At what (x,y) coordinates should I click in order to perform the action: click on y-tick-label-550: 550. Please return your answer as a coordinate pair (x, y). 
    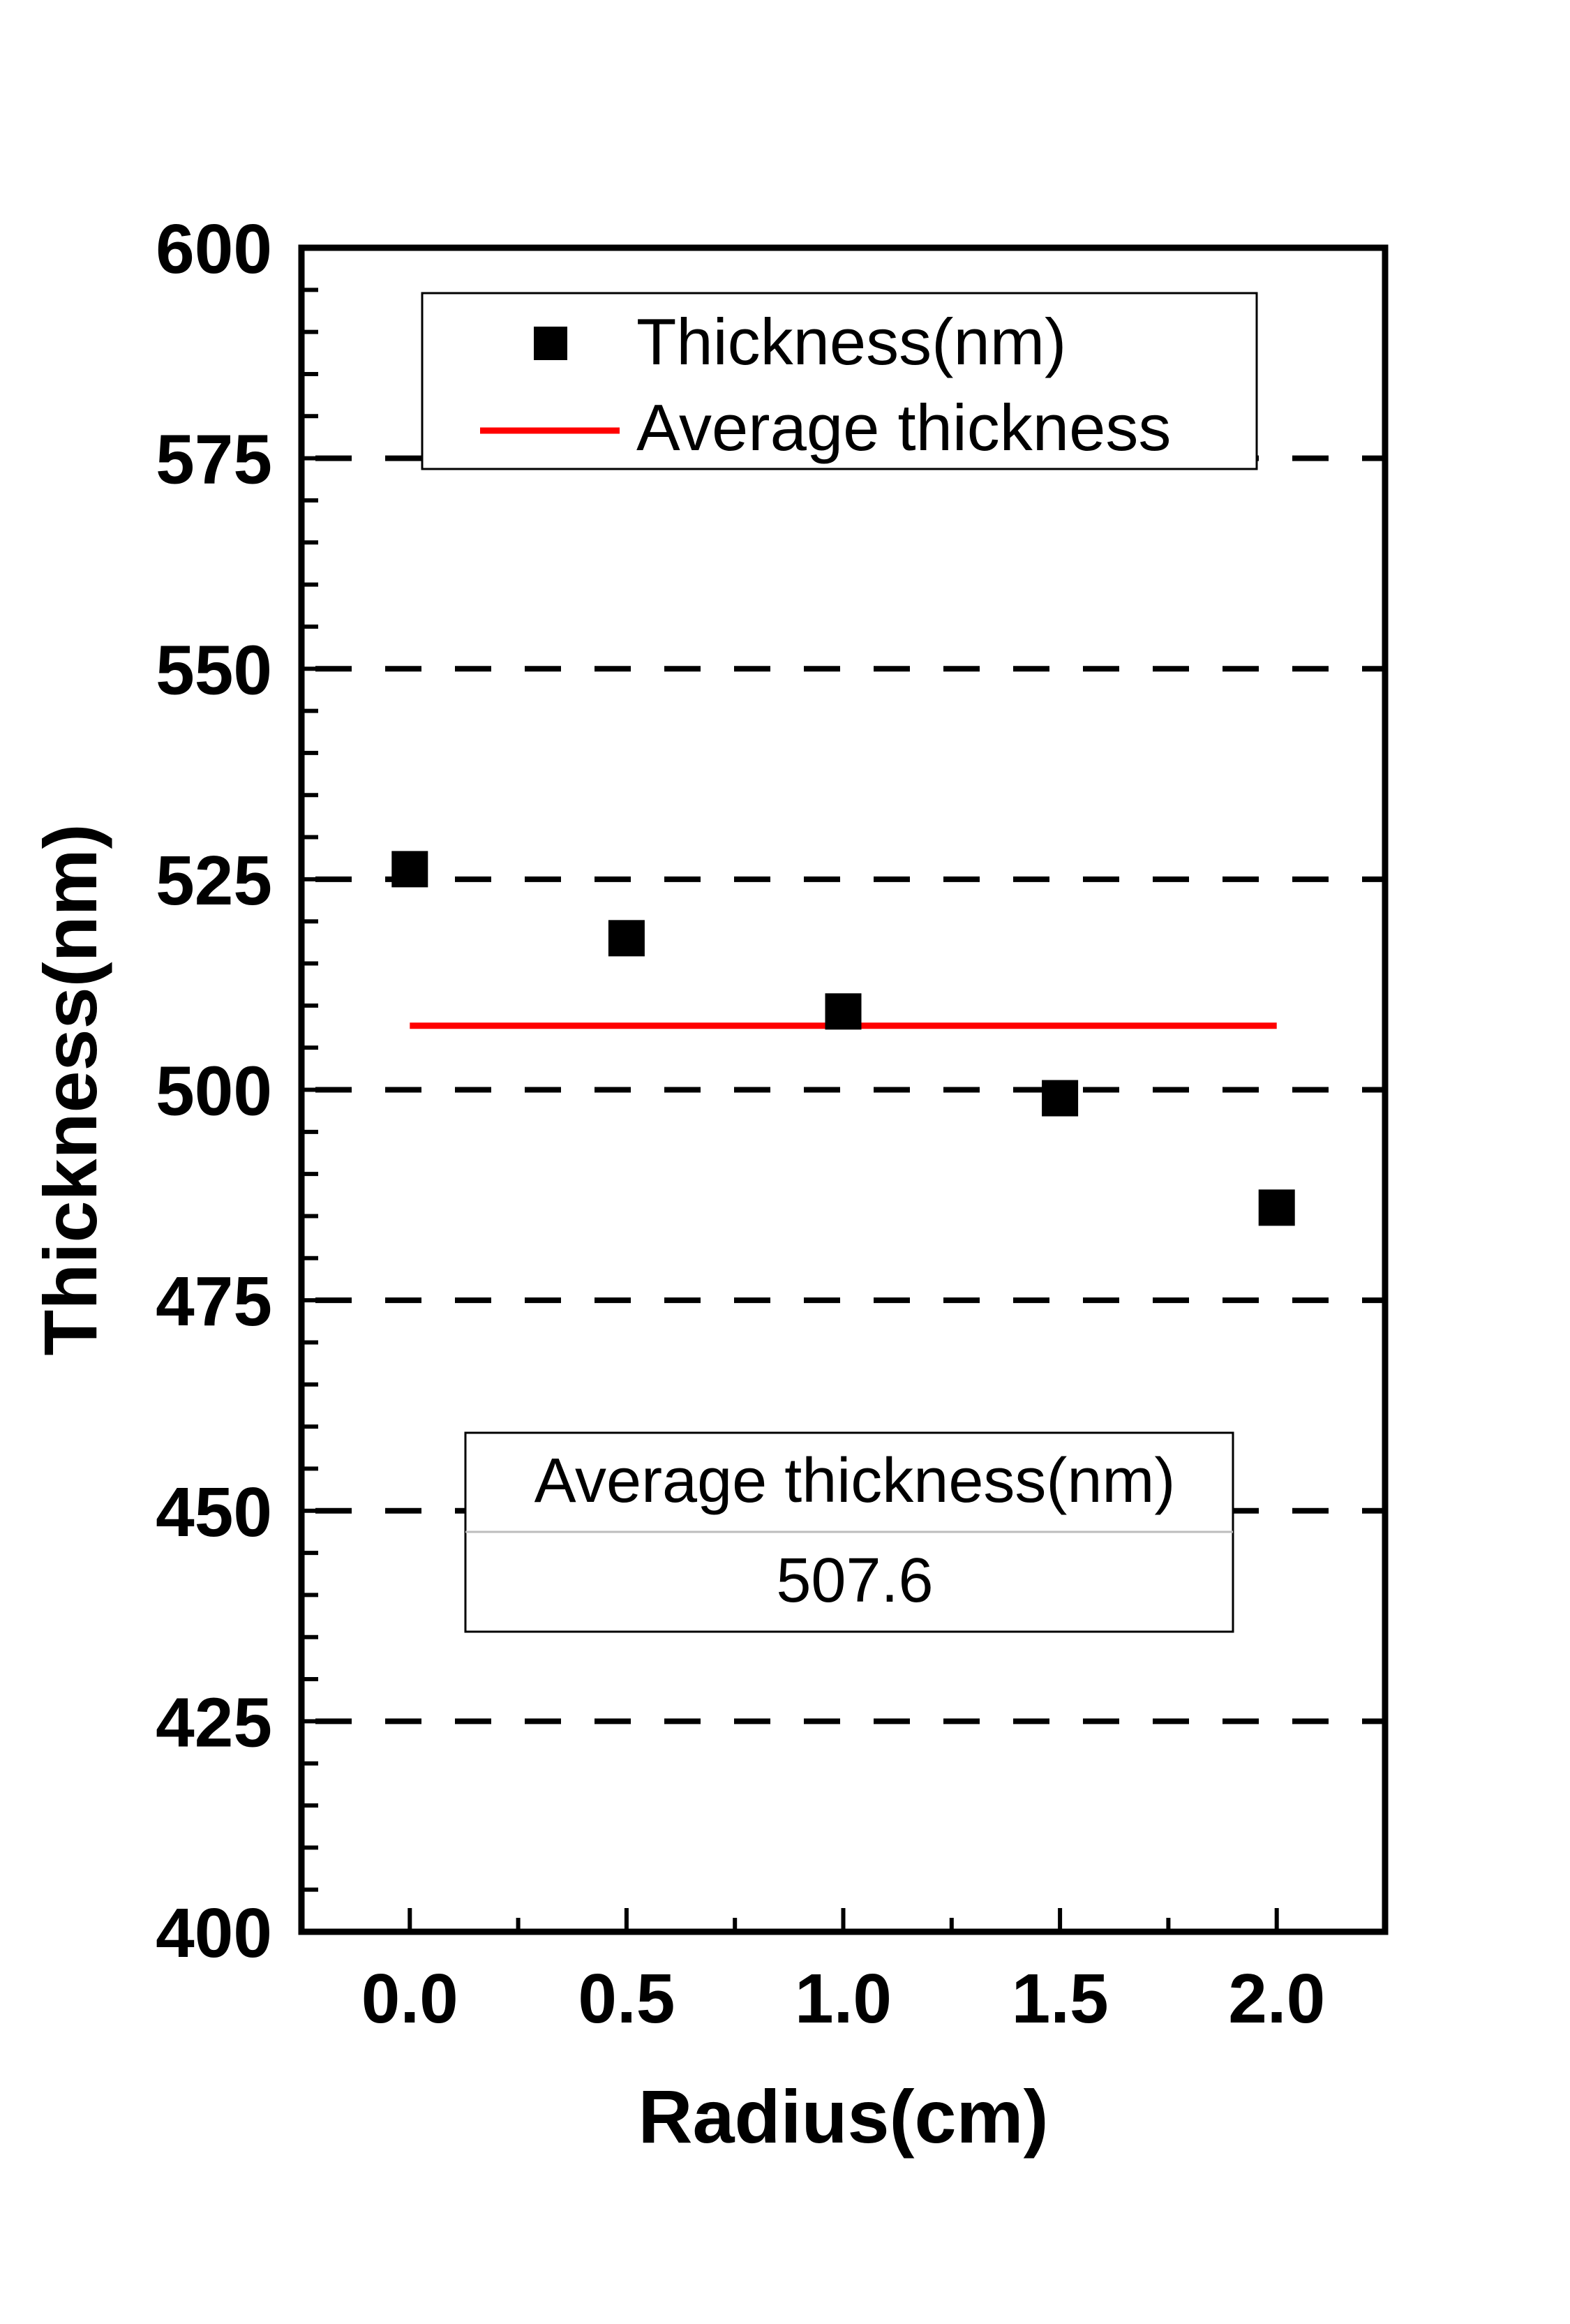
    Looking at the image, I should click on (214, 670).